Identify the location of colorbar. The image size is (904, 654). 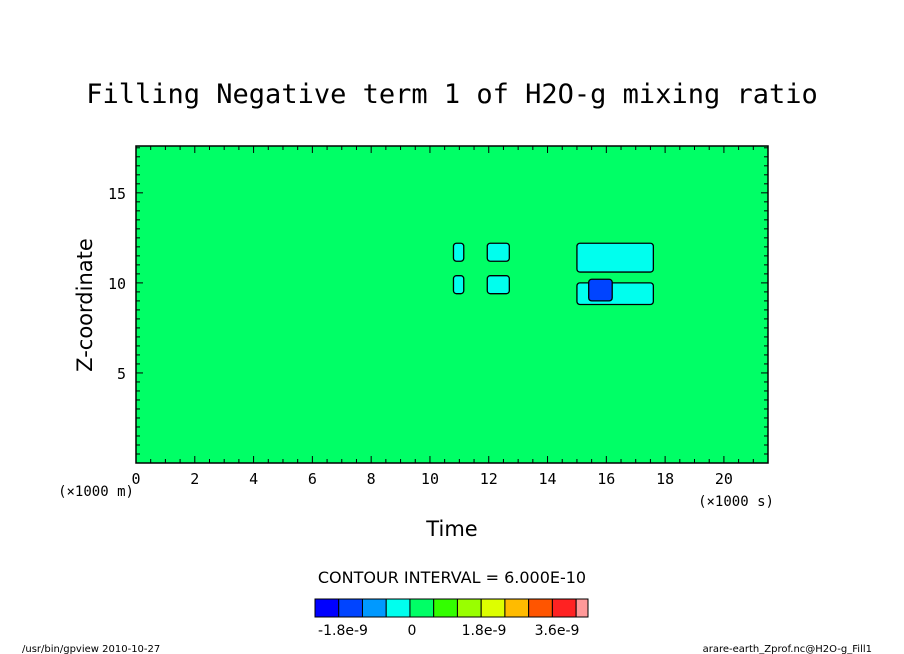
(451, 608).